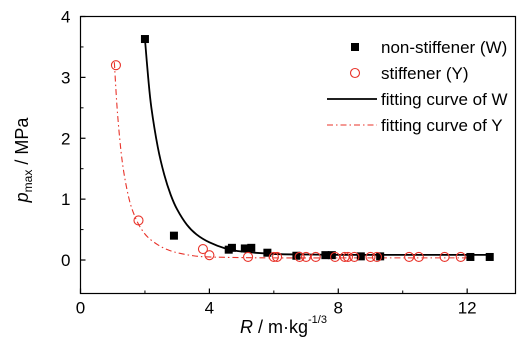  Describe the element at coordinates (283, 325) in the screenshot. I see `x-axis-label: R / m·kg-1/3` at that location.